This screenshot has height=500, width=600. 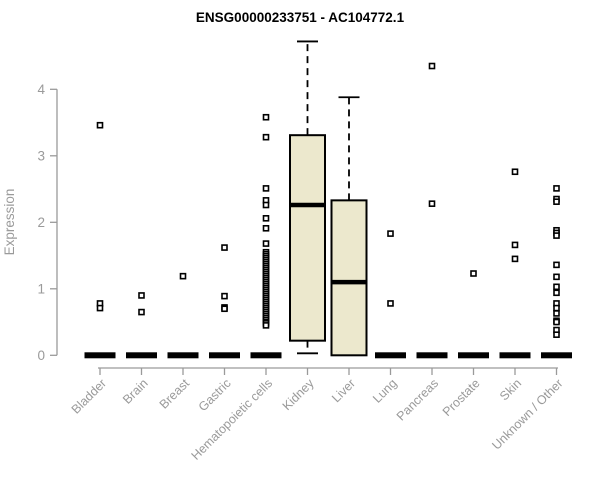 What do you see at coordinates (41, 355) in the screenshot?
I see `y-tick-label: 0` at bounding box center [41, 355].